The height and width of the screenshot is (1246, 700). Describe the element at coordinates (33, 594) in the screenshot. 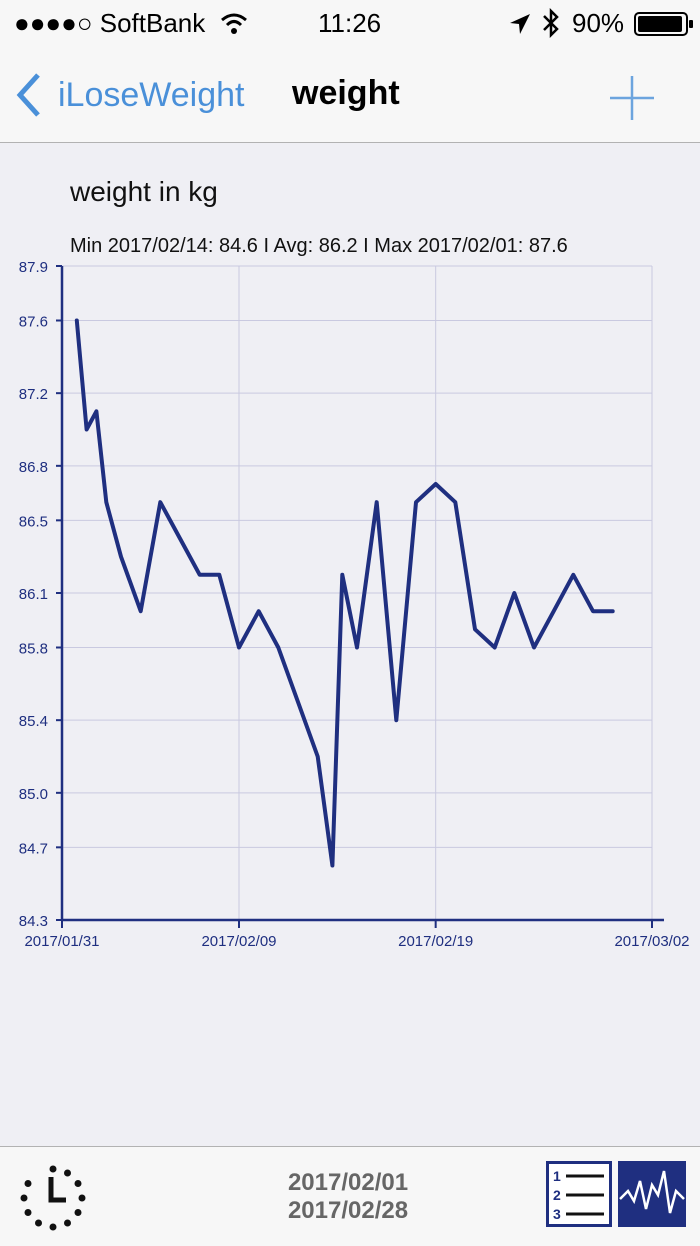

I see `y-tick-label: 86.1` at that location.